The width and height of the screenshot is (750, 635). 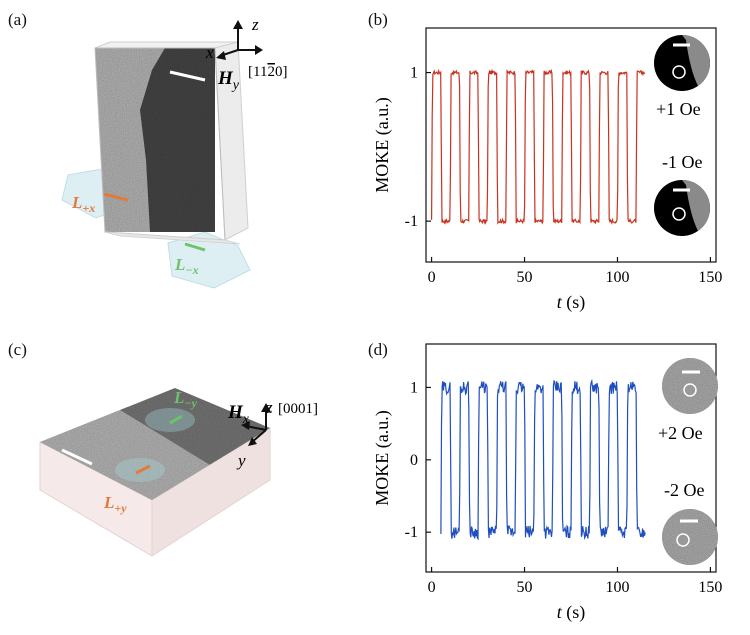 What do you see at coordinates (682, 162) in the screenshot?
I see `inset-label-b-neg: -1 Oe` at bounding box center [682, 162].